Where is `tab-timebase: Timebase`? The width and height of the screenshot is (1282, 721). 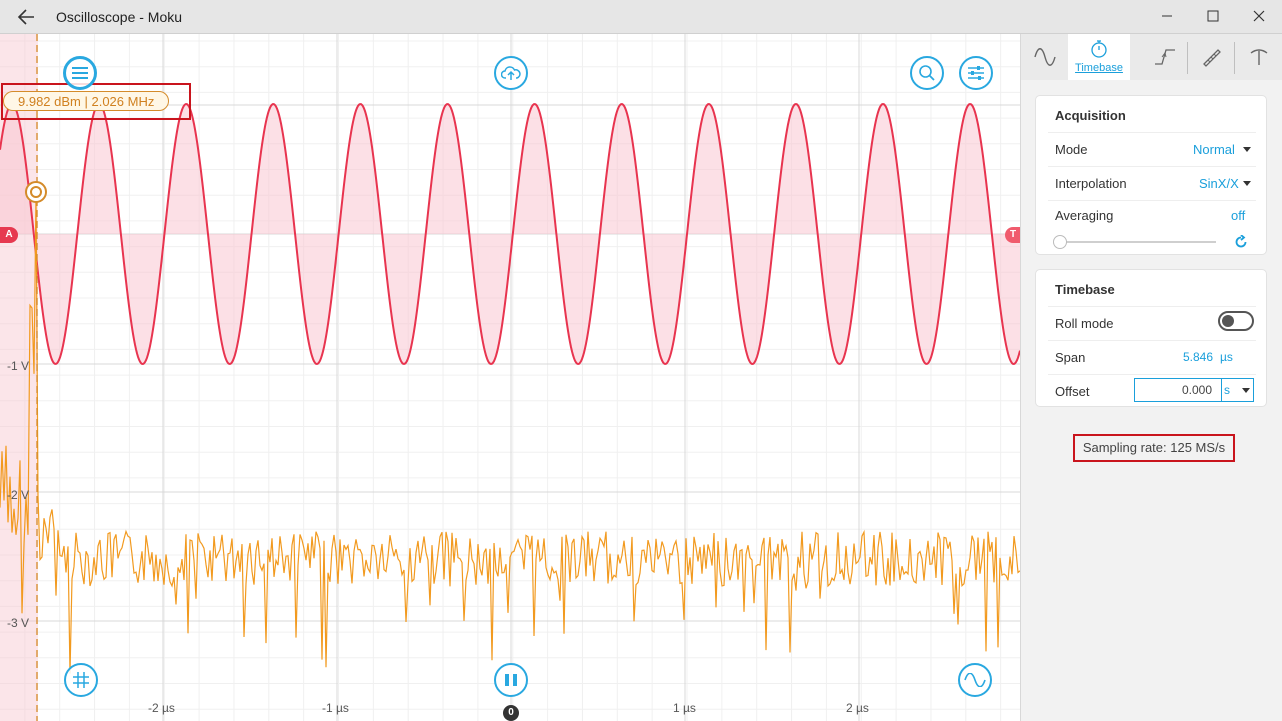
tab-timebase: Timebase is located at coordinates (1099, 57).